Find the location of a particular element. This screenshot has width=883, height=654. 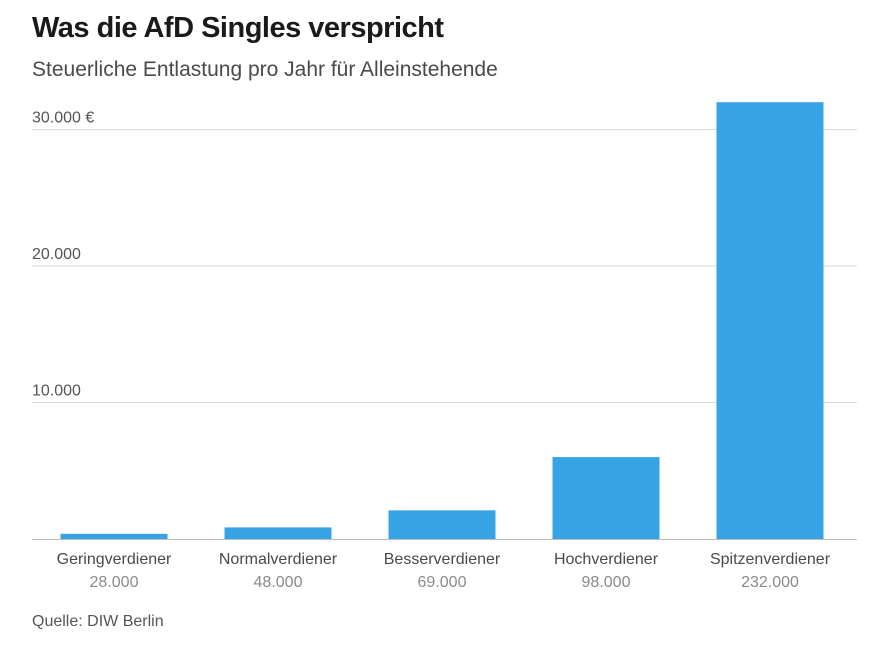

category-label: Geringverdiener is located at coordinates (114, 559).